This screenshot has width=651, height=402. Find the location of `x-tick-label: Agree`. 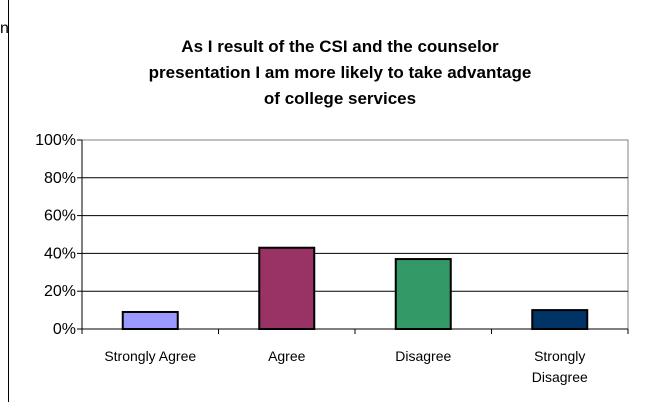

x-tick-label: Agree is located at coordinates (287, 356).